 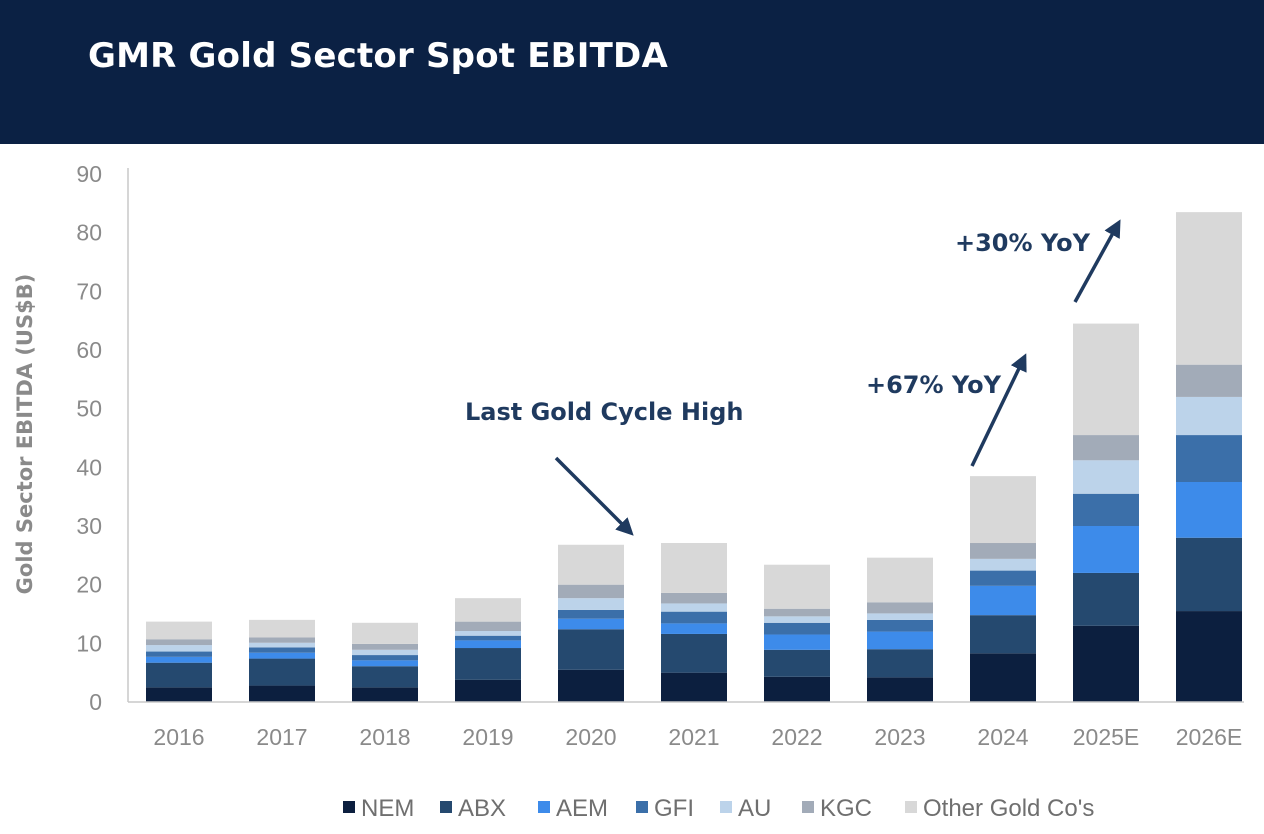 What do you see at coordinates (642, 807) in the screenshot?
I see `legend-swatch-gfi` at bounding box center [642, 807].